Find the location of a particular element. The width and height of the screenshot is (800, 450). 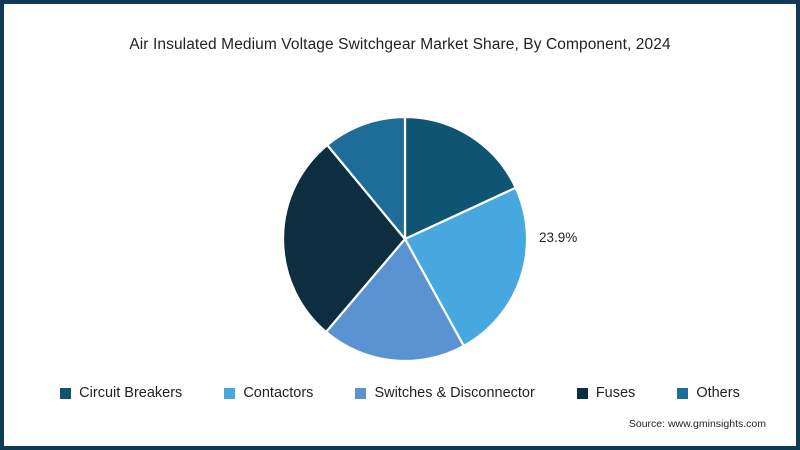

source-attribution: Source: www.gminsights.com is located at coordinates (697, 424).